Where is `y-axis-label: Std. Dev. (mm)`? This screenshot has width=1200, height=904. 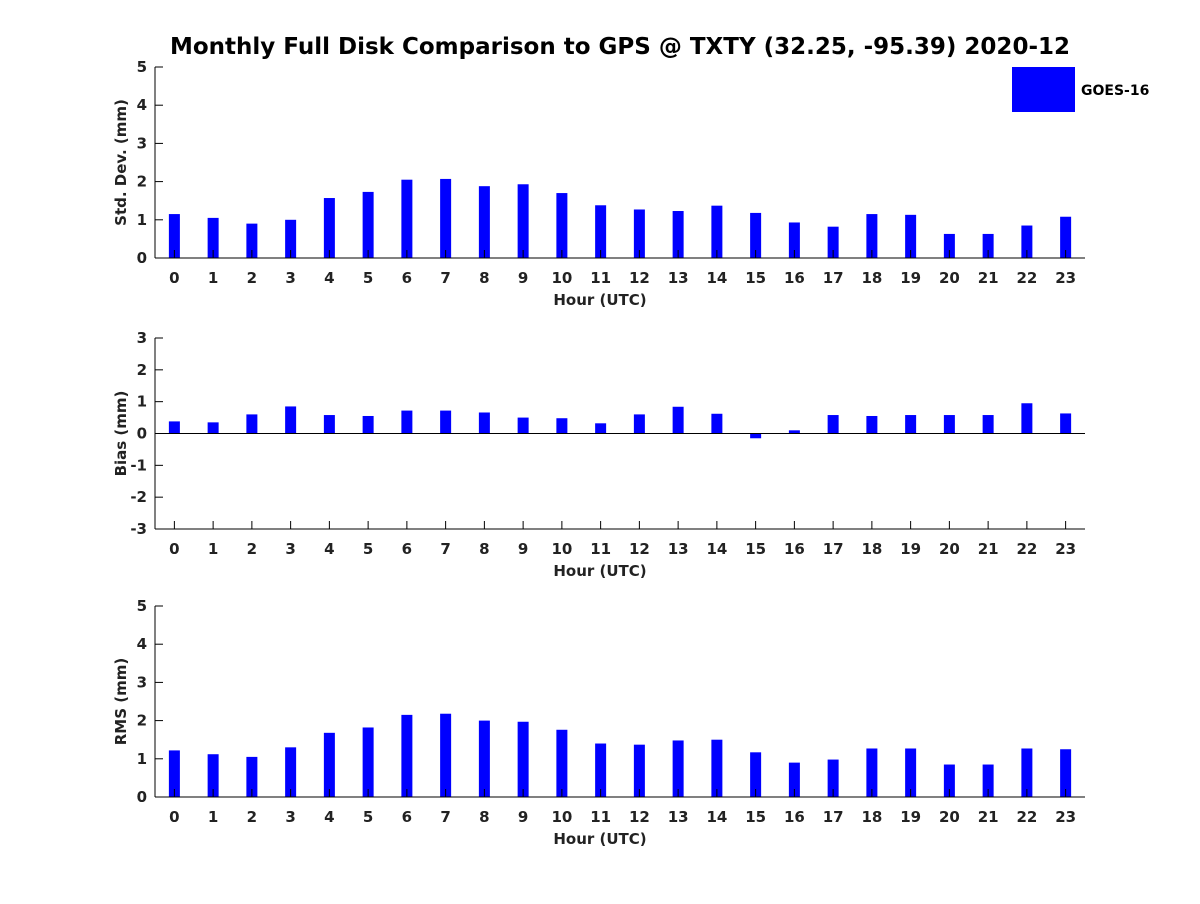 y-axis-label: Std. Dev. (mm) is located at coordinates (121, 162).